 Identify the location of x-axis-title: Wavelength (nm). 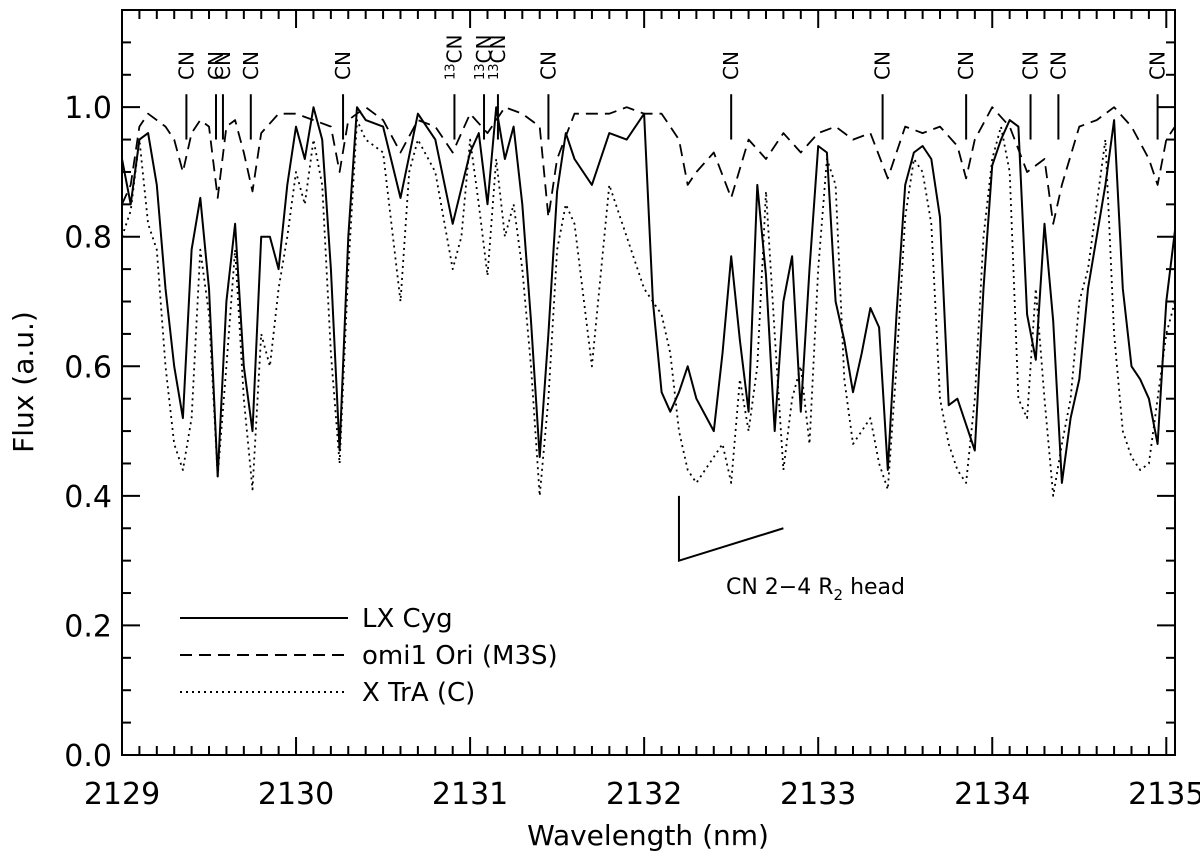
(648, 835).